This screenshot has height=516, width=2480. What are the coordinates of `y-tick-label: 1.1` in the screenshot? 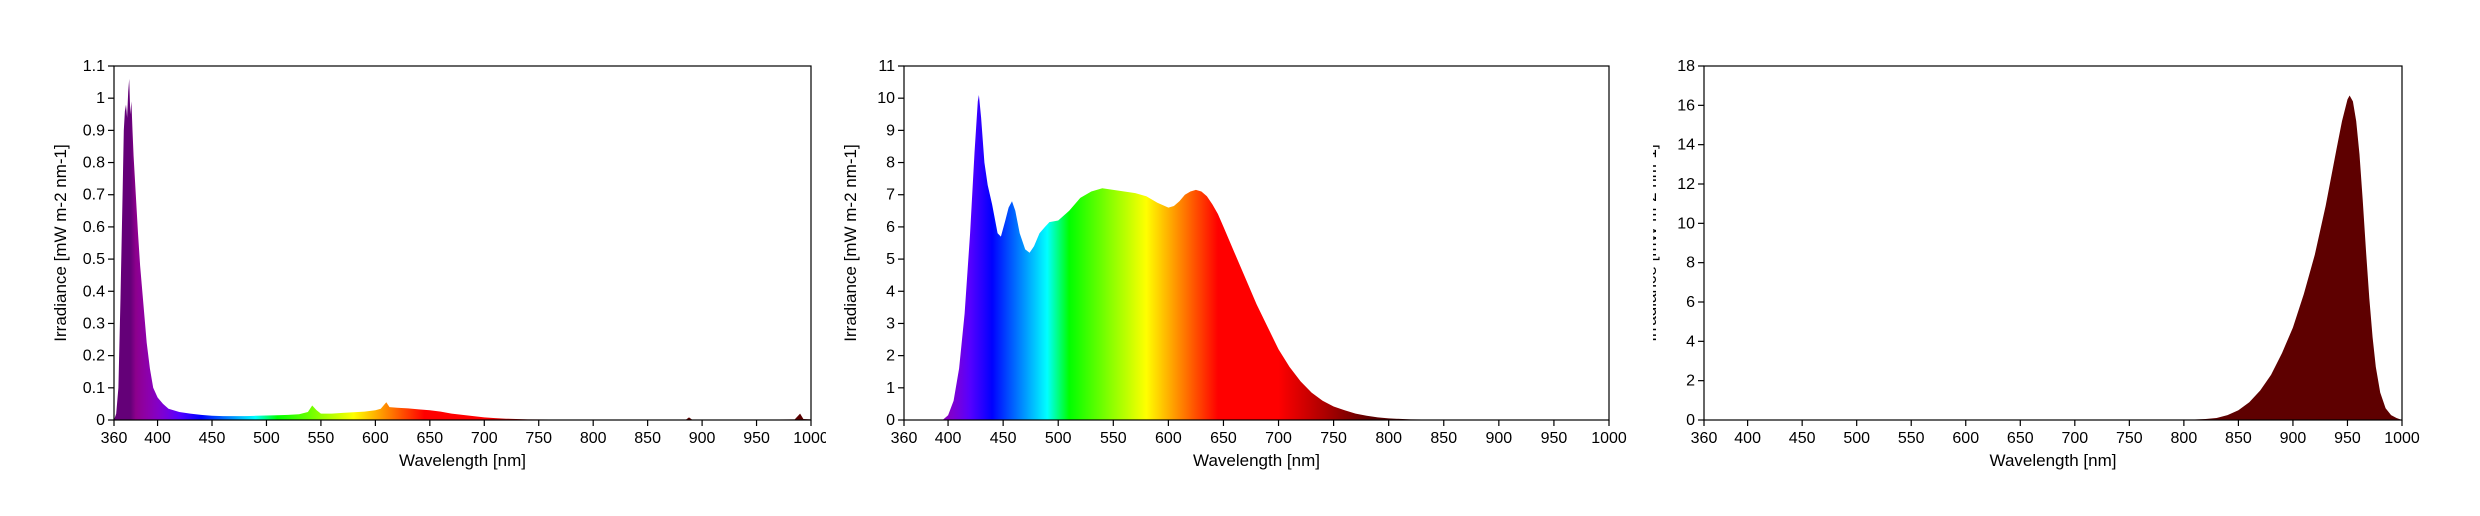 It's located at (94, 66).